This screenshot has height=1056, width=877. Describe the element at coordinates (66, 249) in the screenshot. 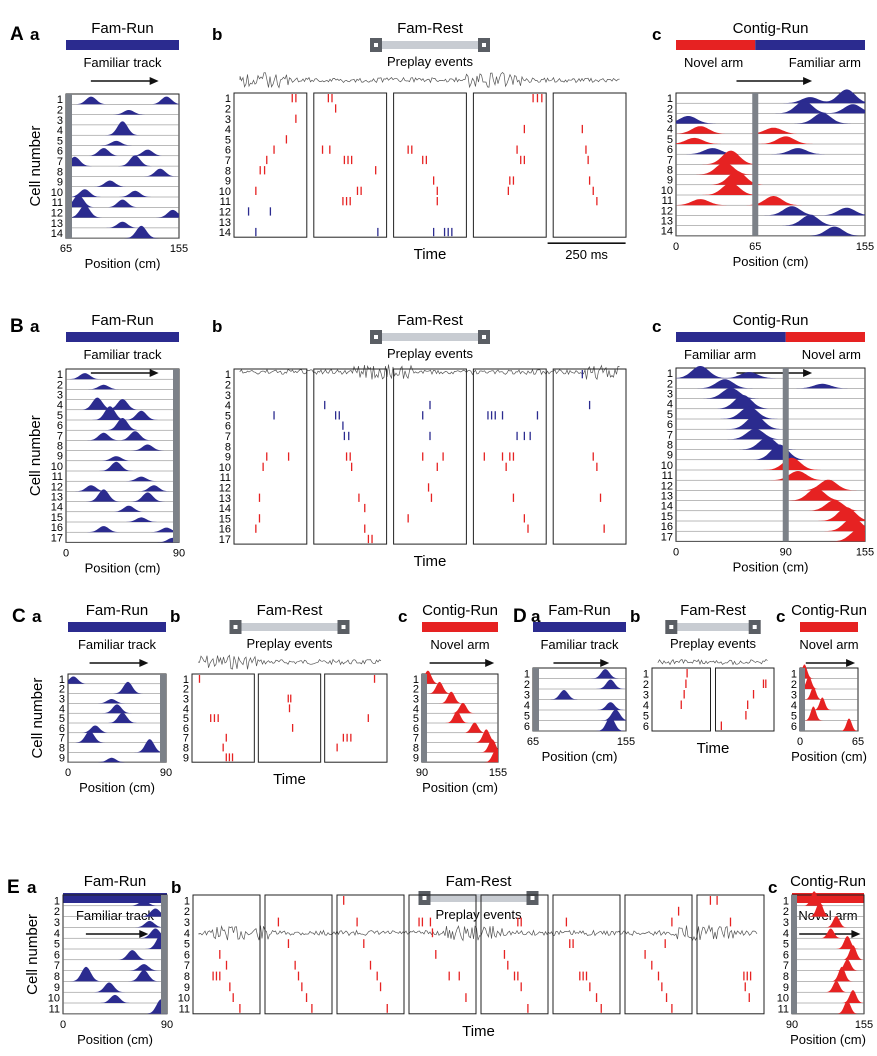

I see `x-tick-start: 65` at that location.